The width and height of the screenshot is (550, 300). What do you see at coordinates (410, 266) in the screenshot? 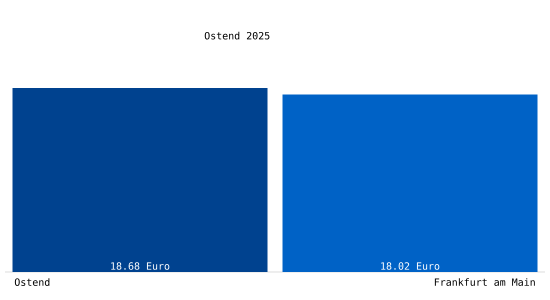
I see `data-label: 18.02 Euro` at bounding box center [410, 266].